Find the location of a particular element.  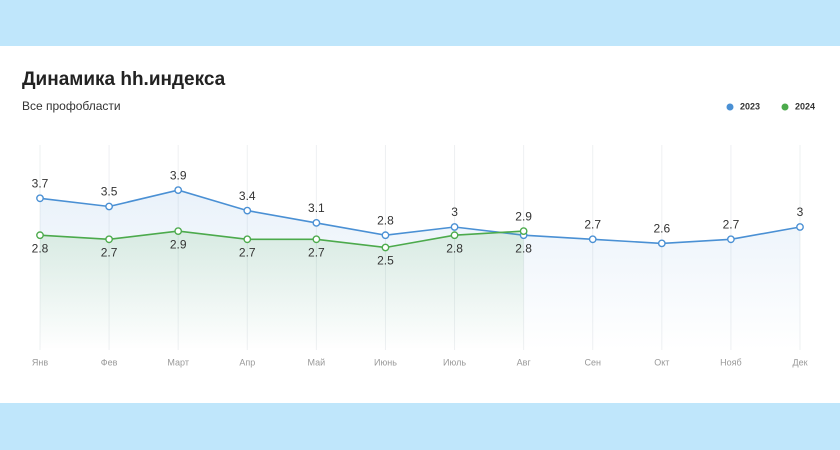

data-label: 3.5 is located at coordinates (109, 192).